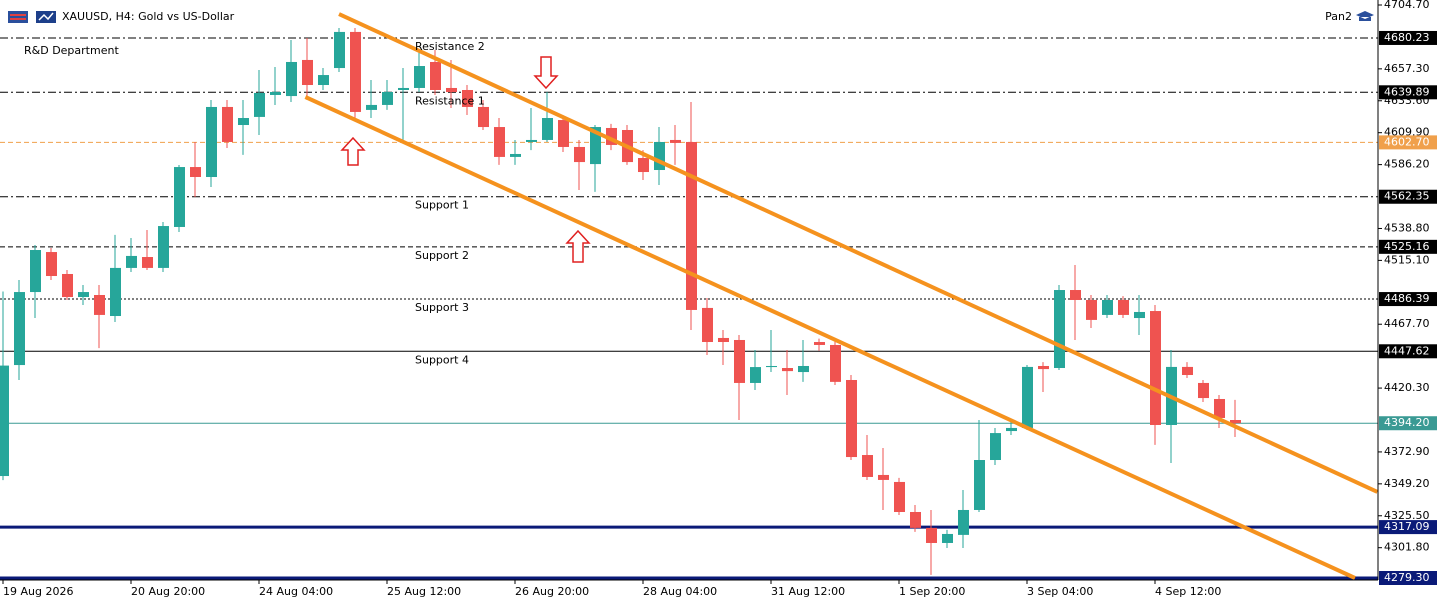  I want to click on level-price-label: 4447.62, so click(1407, 350).